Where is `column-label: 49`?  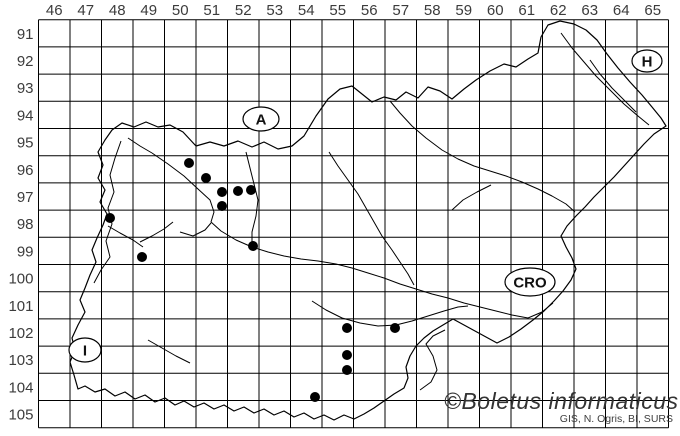 column-label: 49 is located at coordinates (148, 10).